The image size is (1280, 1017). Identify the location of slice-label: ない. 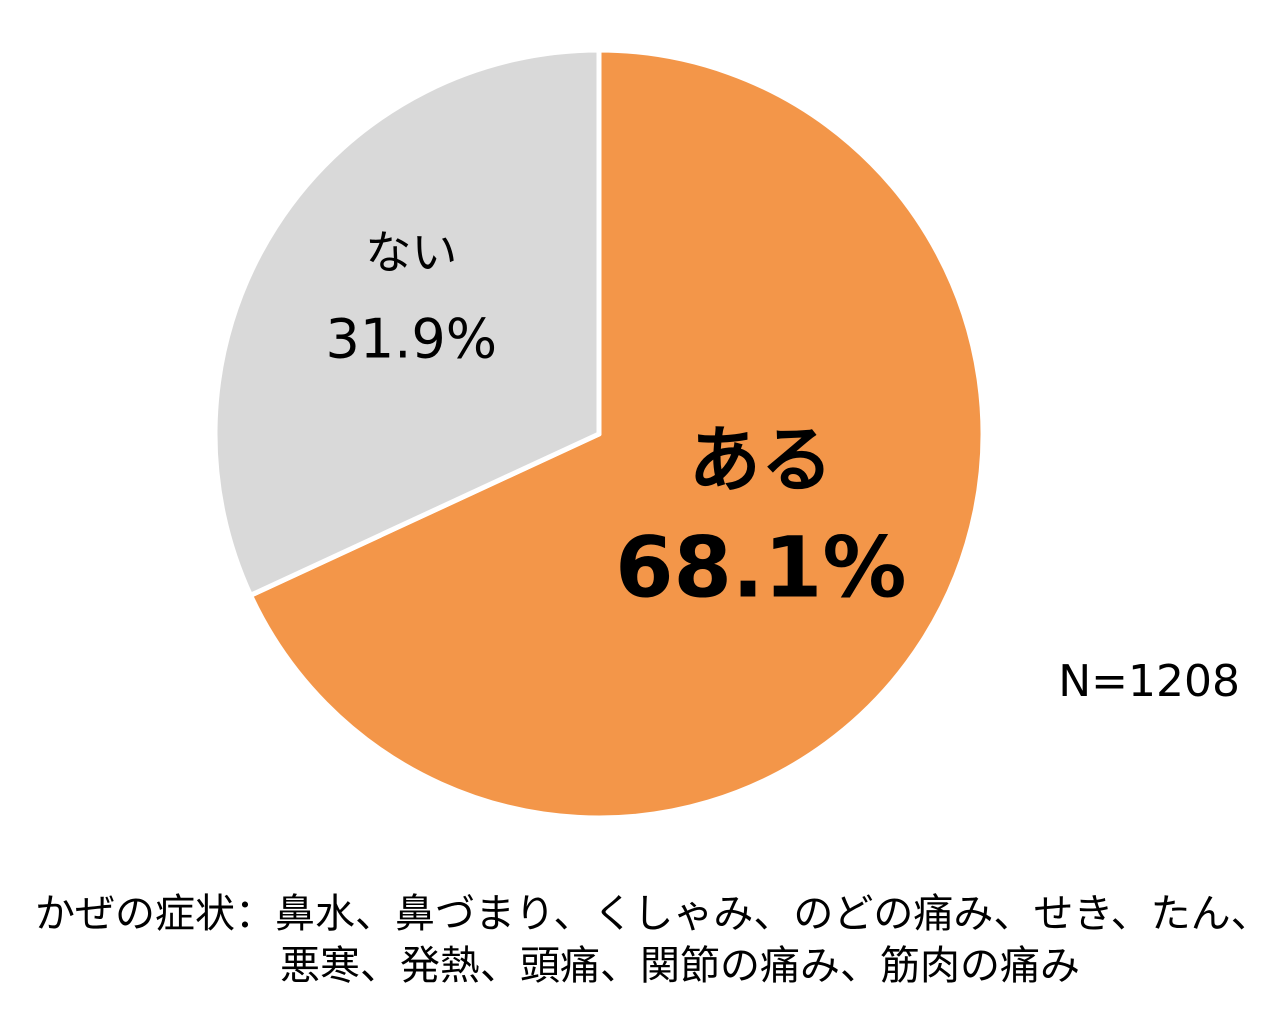
(411, 253).